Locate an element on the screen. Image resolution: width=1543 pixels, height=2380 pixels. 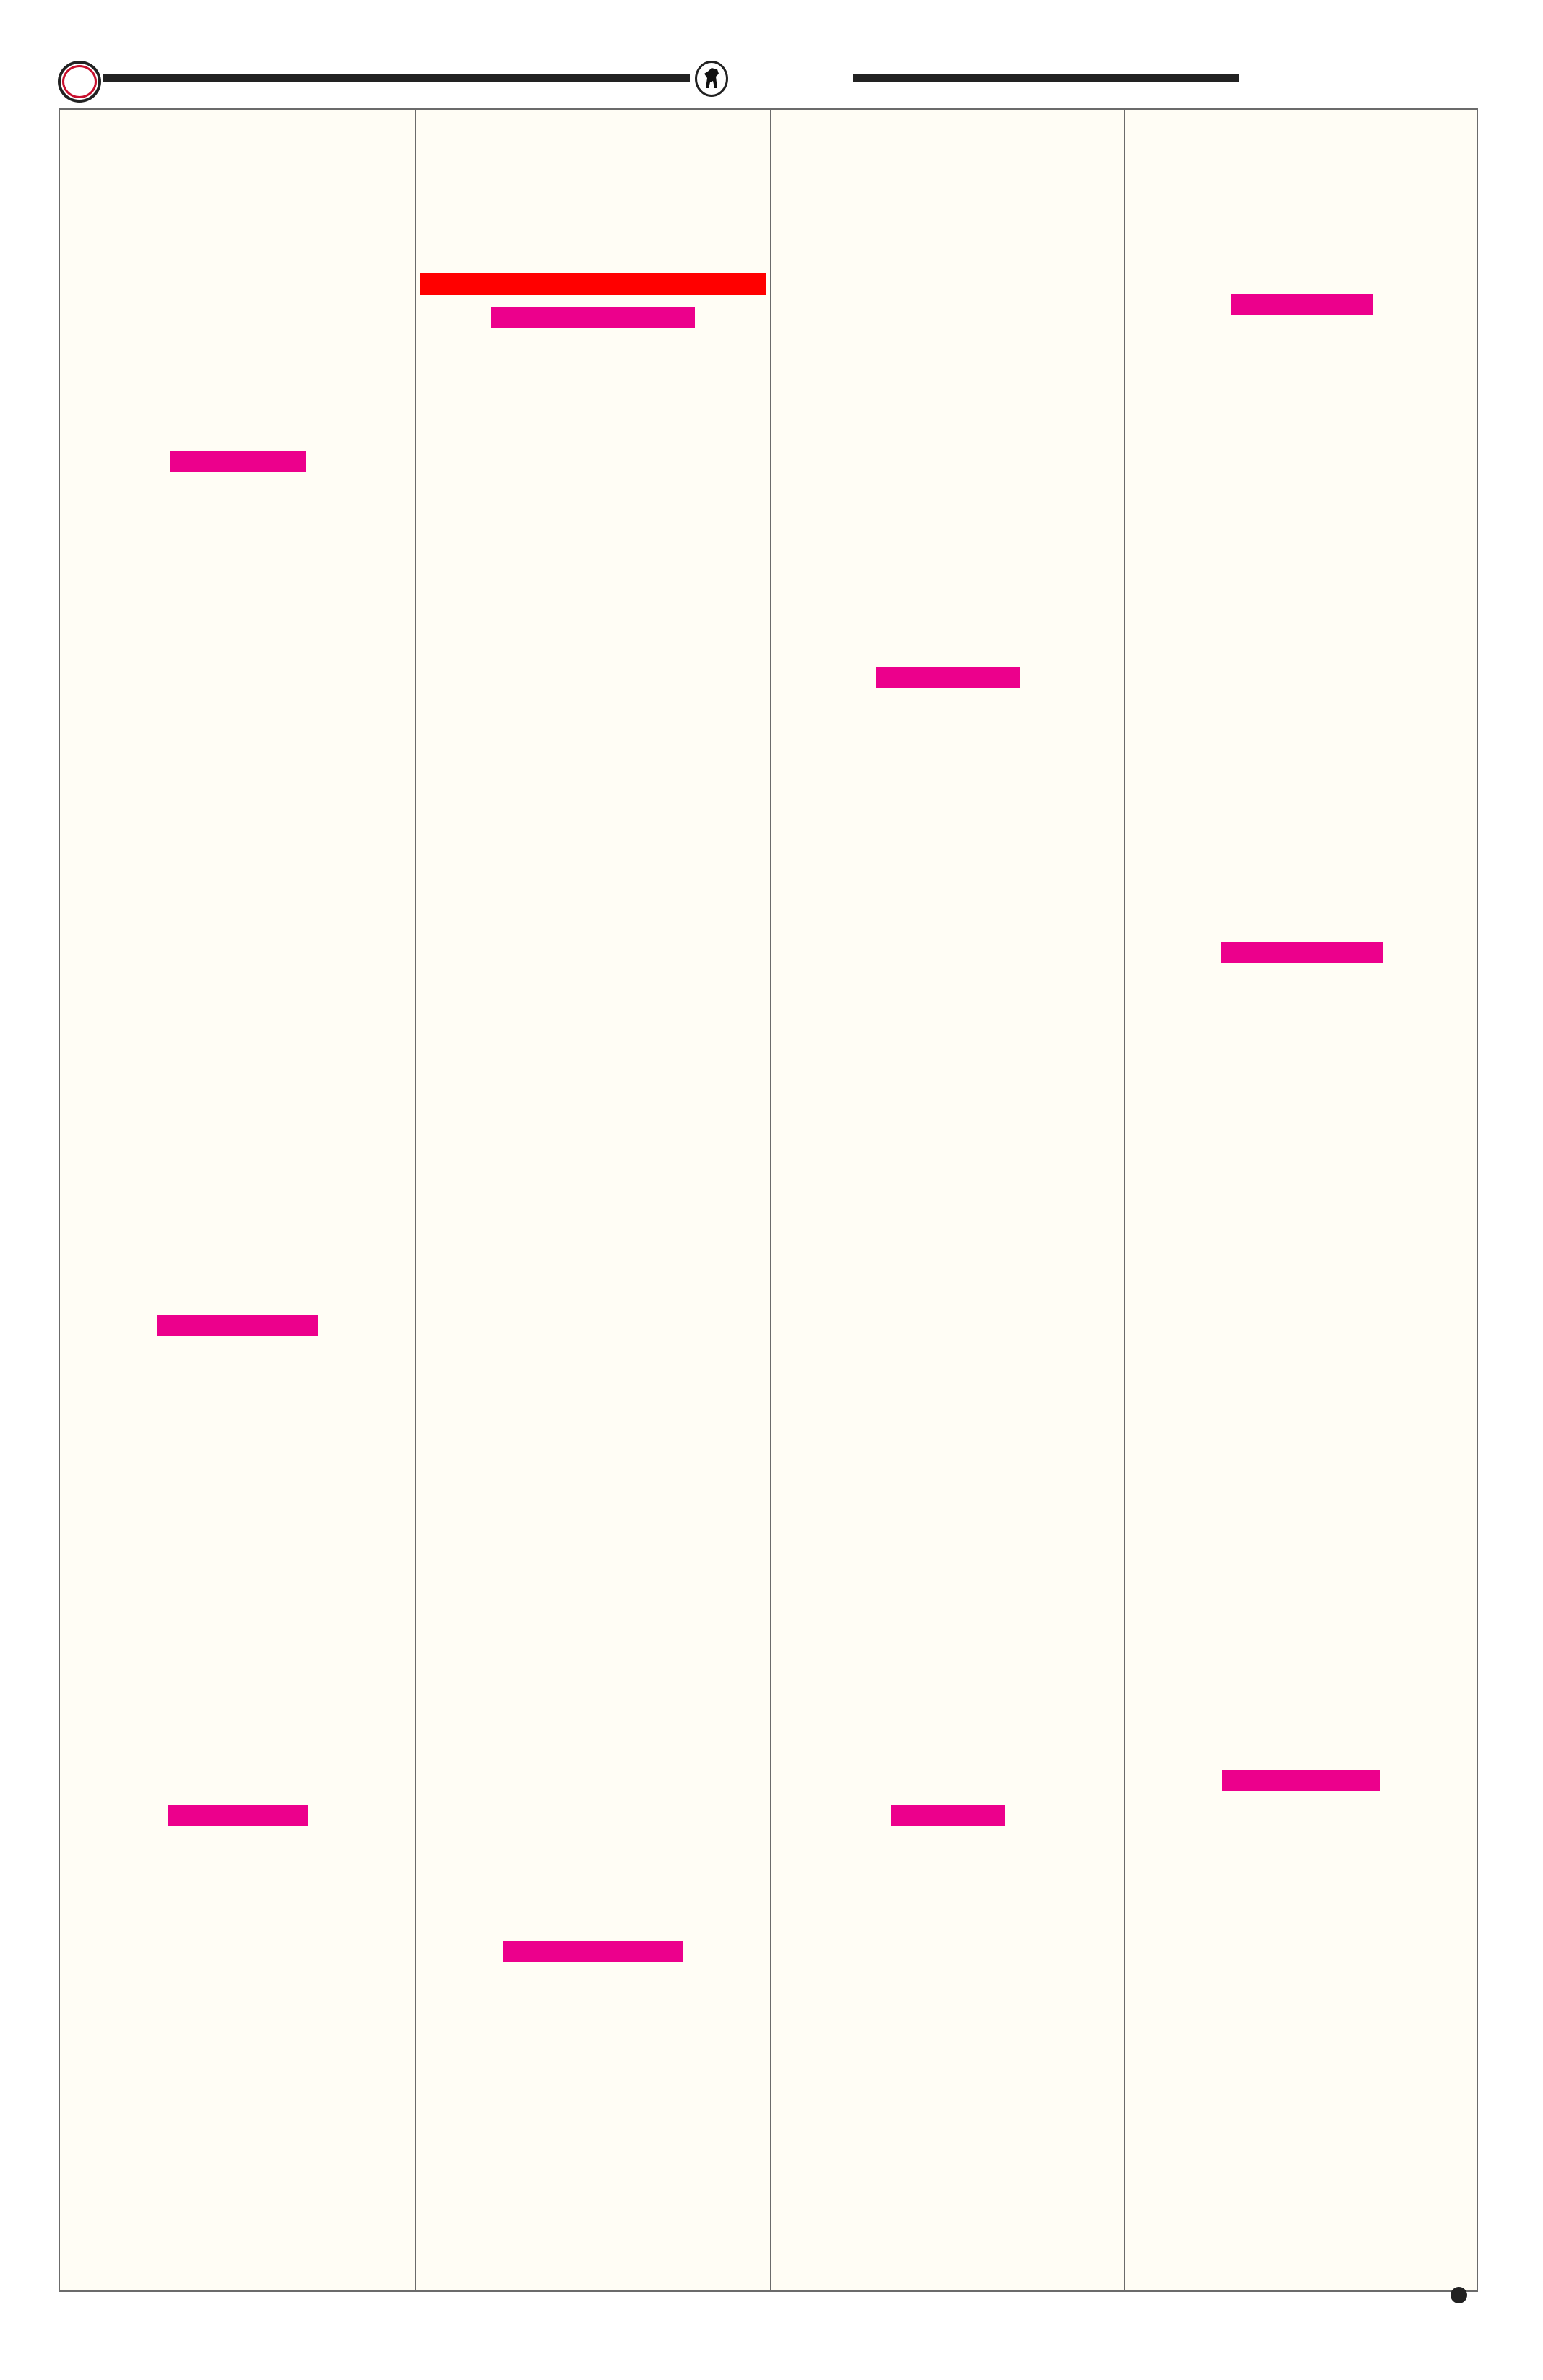
redaction-block-red is located at coordinates (593, 284).